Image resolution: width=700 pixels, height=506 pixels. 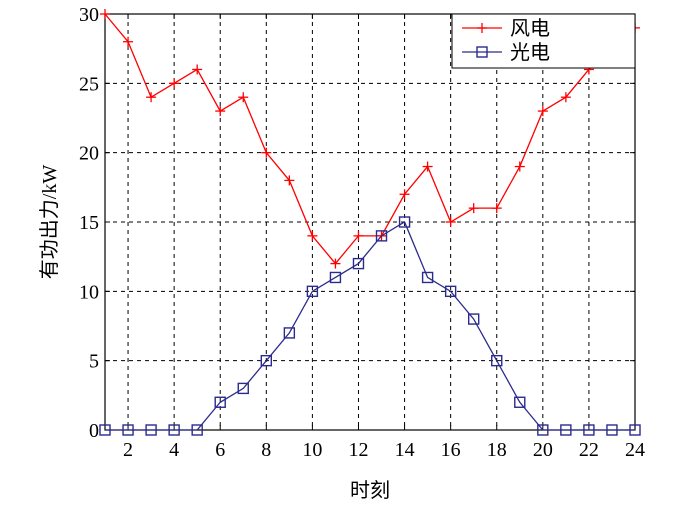 I want to click on x-tick-label: 24, so click(x=635, y=450).